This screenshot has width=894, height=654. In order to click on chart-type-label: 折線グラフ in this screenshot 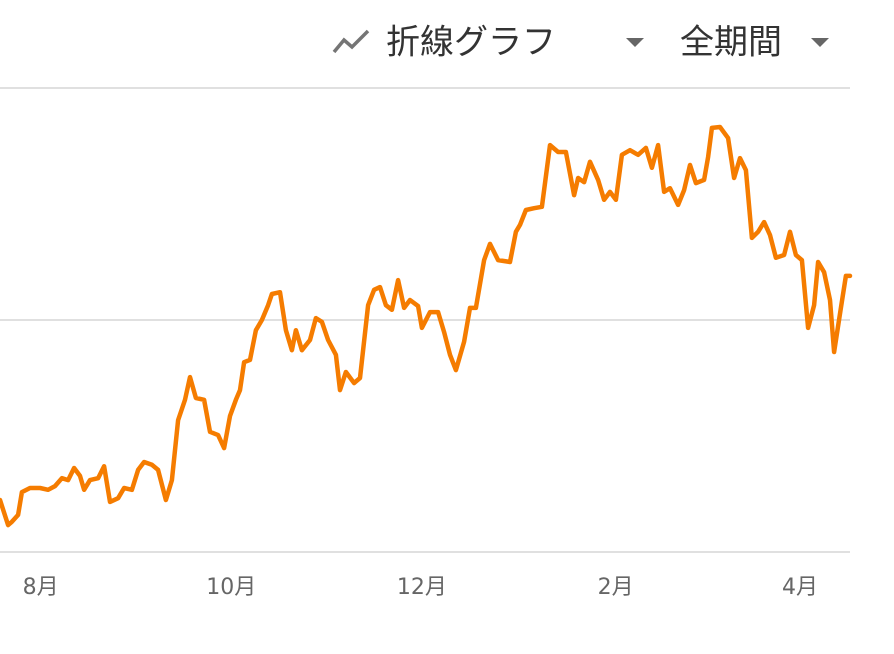, I will do `click(471, 43)`.